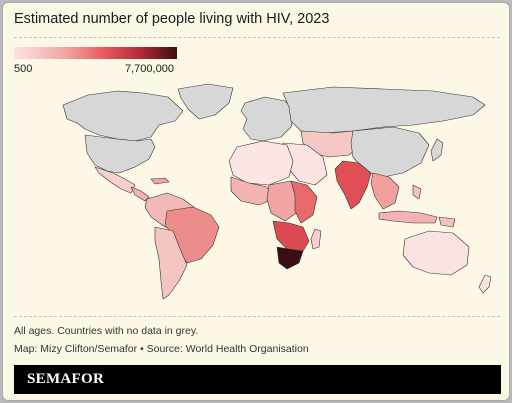  Describe the element at coordinates (23, 69) in the screenshot. I see `legend-min-label: 500` at that location.